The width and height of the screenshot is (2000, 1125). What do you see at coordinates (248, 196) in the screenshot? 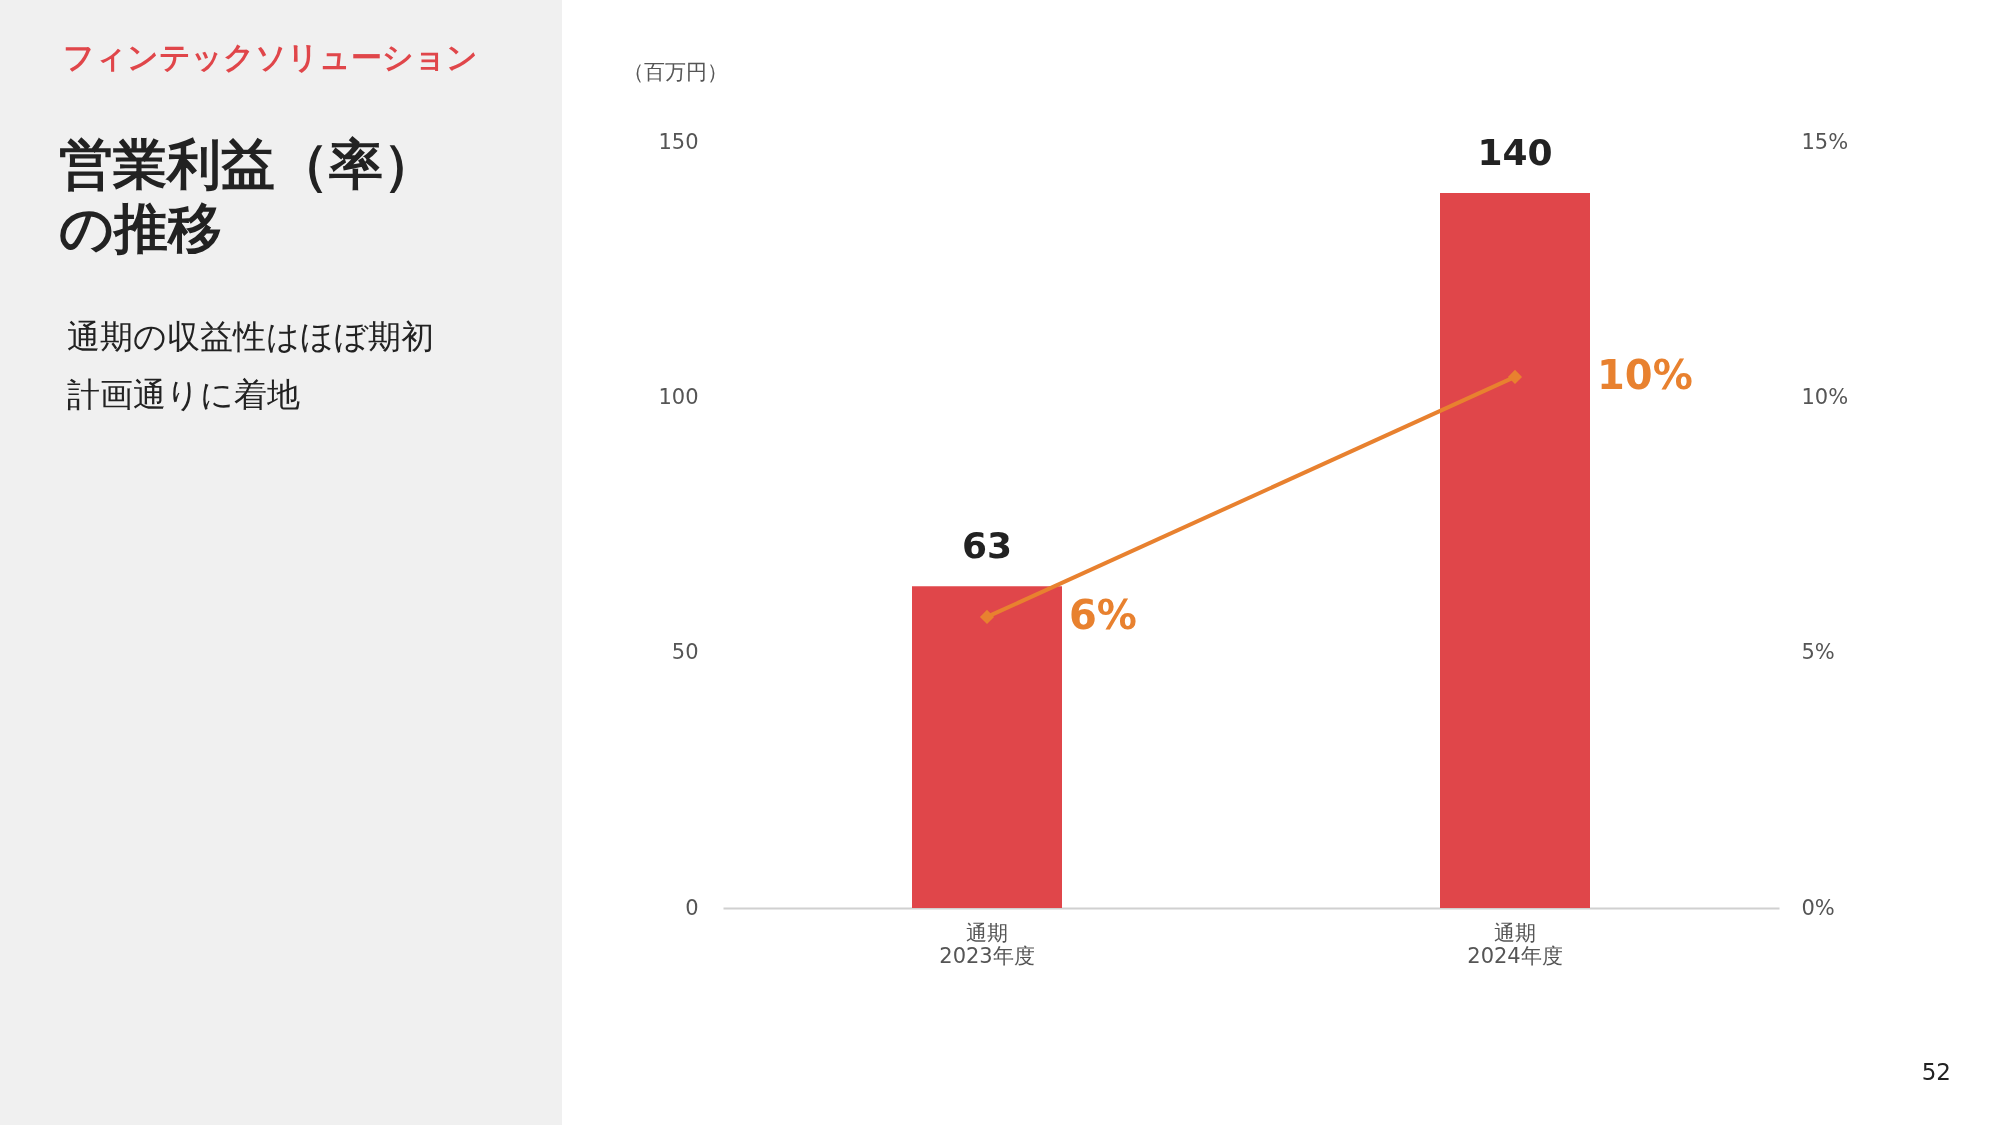
I see `text: 営業利益（率）の推移` at bounding box center [248, 196].